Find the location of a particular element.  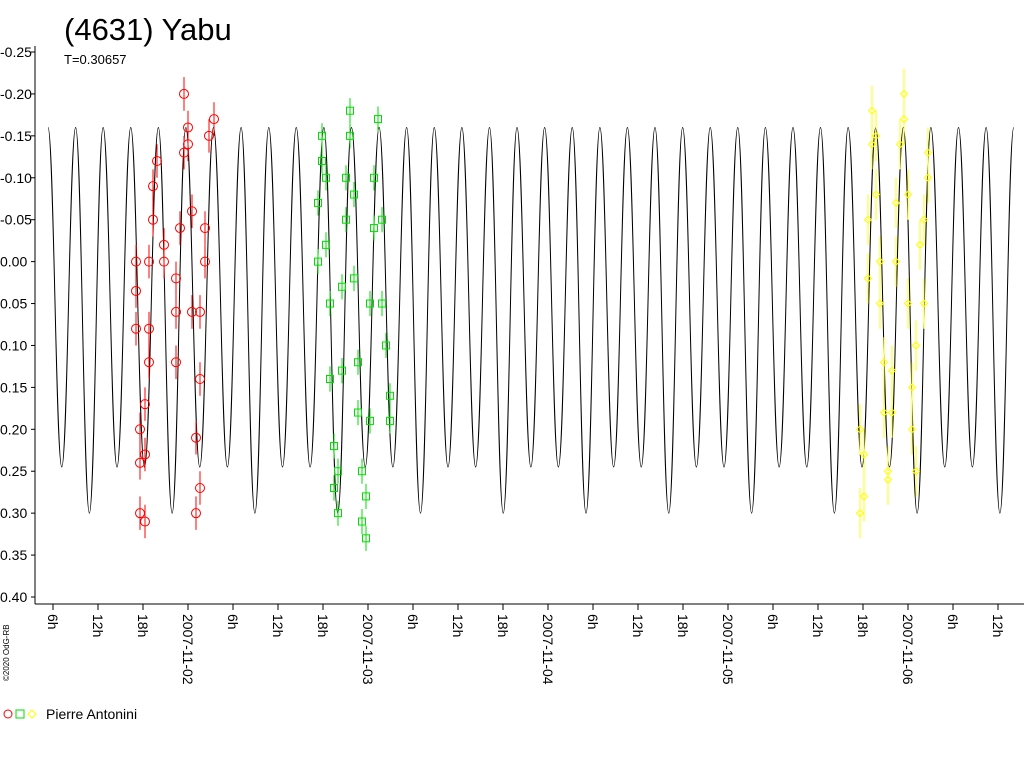

y-tick-label: 0.30 is located at coordinates (13, 513).